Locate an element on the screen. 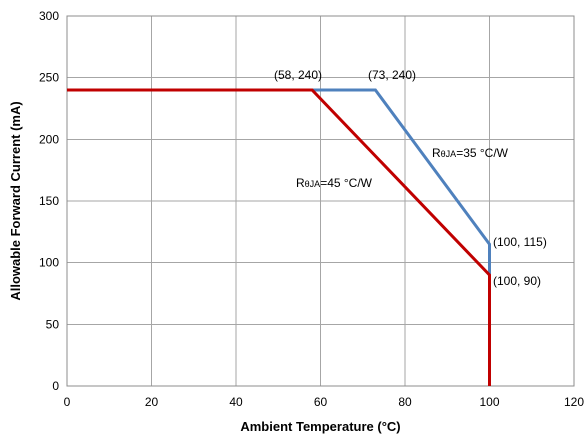 Image resolution: width=586 pixels, height=440 pixels. x-tick-label: 60 is located at coordinates (321, 402).